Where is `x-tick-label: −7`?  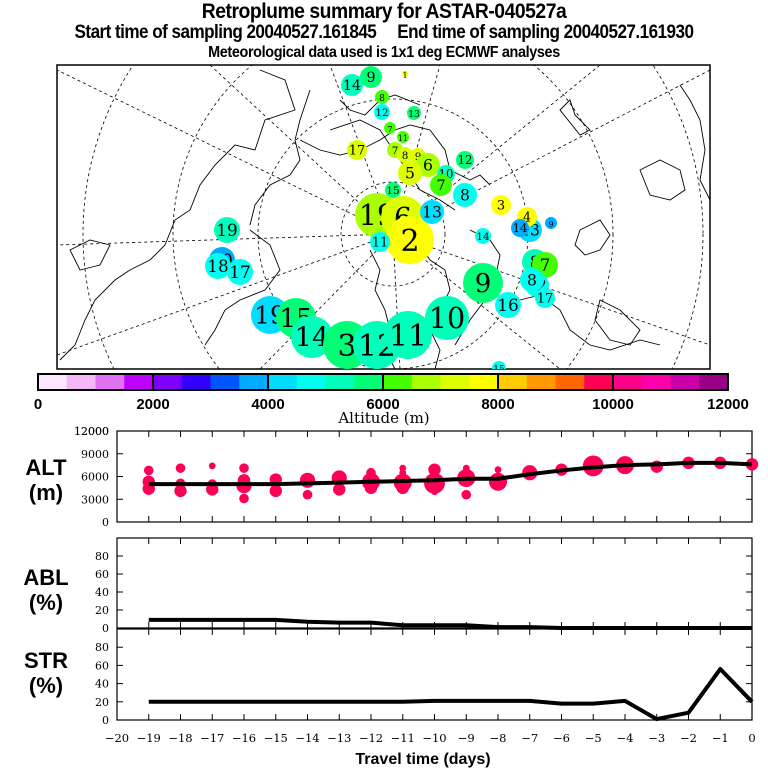 x-tick-label: −7 is located at coordinates (529, 738).